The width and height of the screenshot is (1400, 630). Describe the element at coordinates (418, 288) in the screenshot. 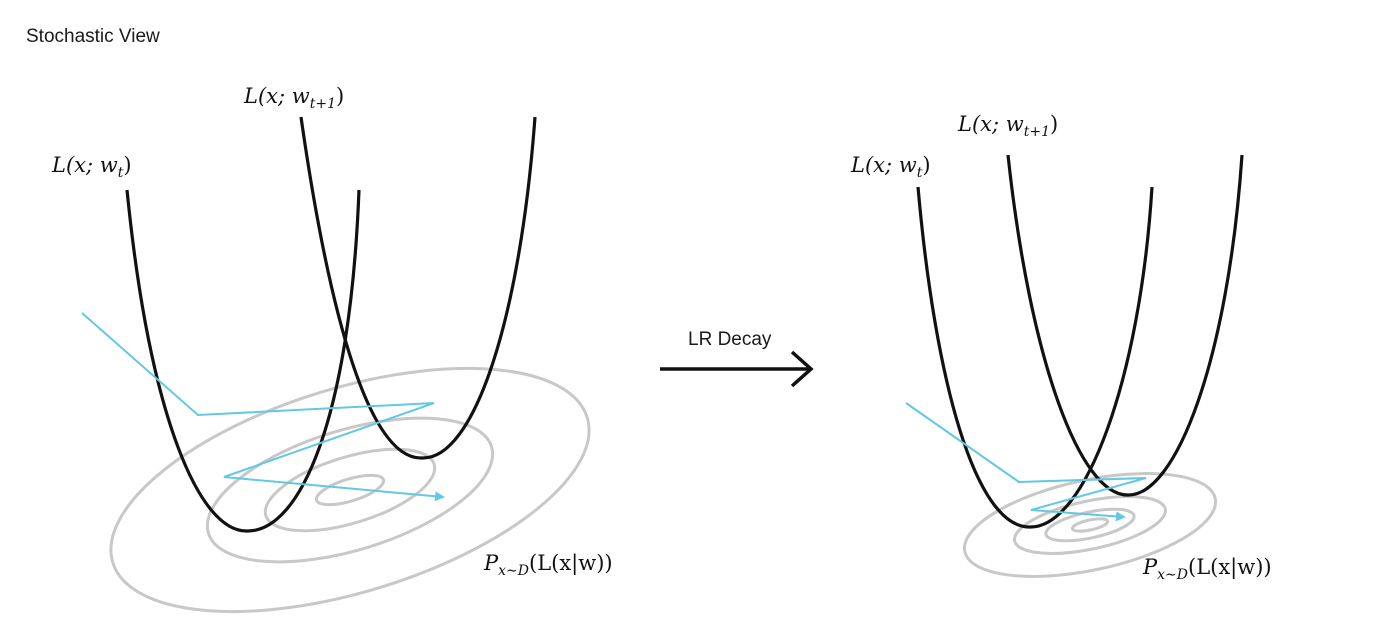

I see `left-loss-curve-wt1` at that location.